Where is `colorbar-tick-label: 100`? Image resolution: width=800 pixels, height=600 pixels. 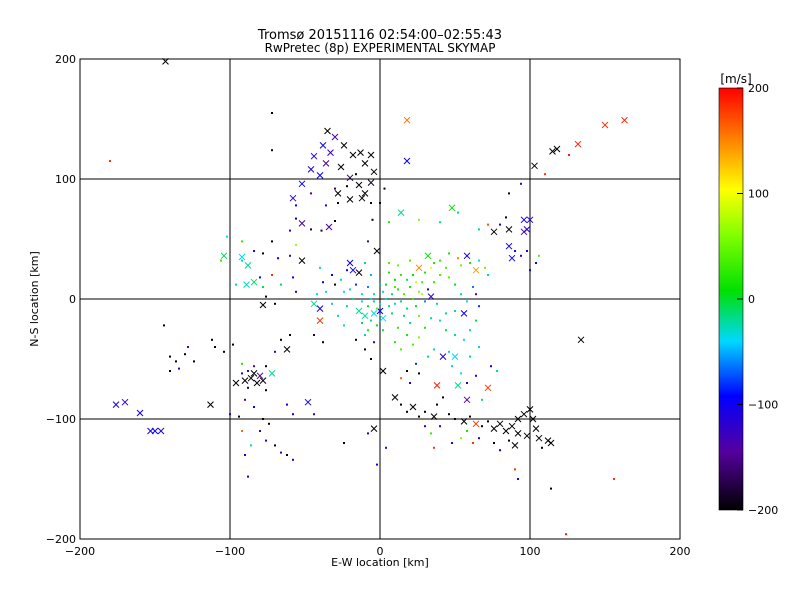 colorbar-tick-label: 100 is located at coordinates (758, 194).